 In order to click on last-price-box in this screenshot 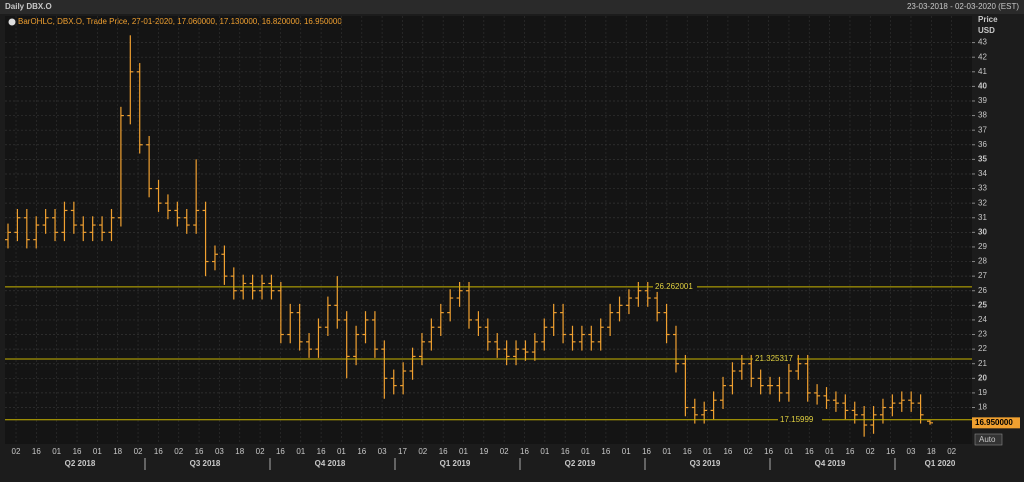, I will do `click(996, 423)`.